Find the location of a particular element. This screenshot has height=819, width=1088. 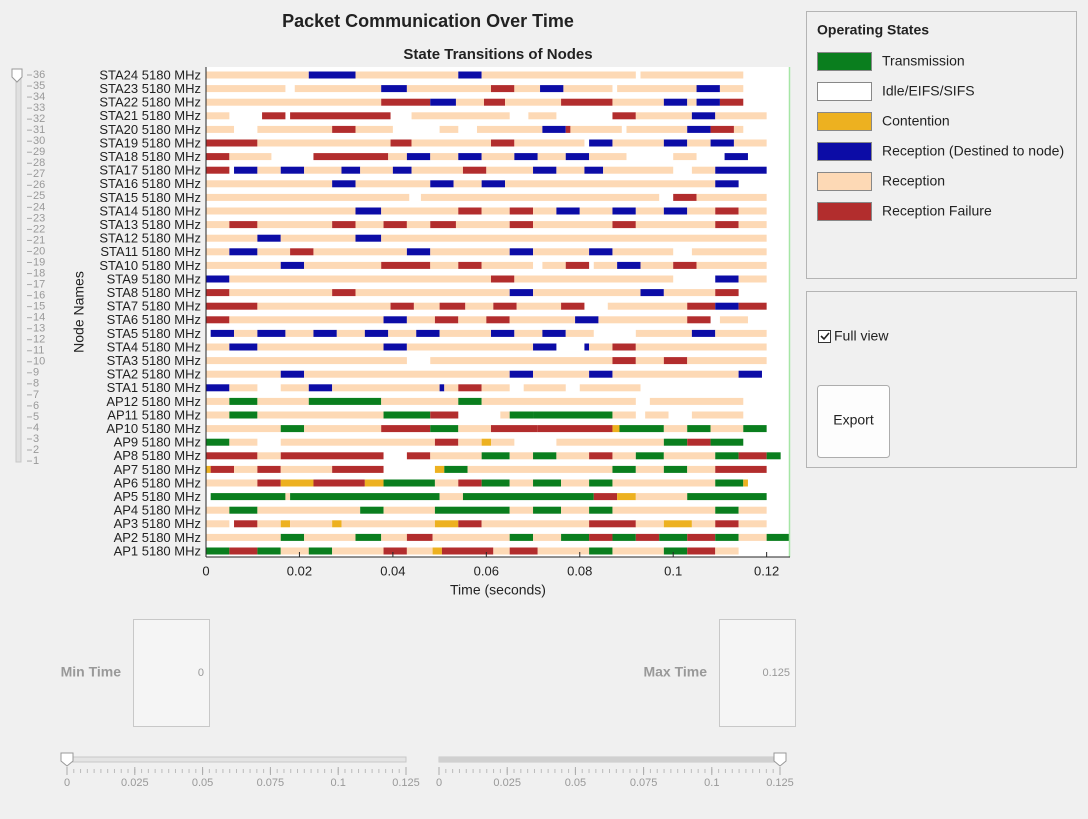

export-button is located at coordinates (853, 421).